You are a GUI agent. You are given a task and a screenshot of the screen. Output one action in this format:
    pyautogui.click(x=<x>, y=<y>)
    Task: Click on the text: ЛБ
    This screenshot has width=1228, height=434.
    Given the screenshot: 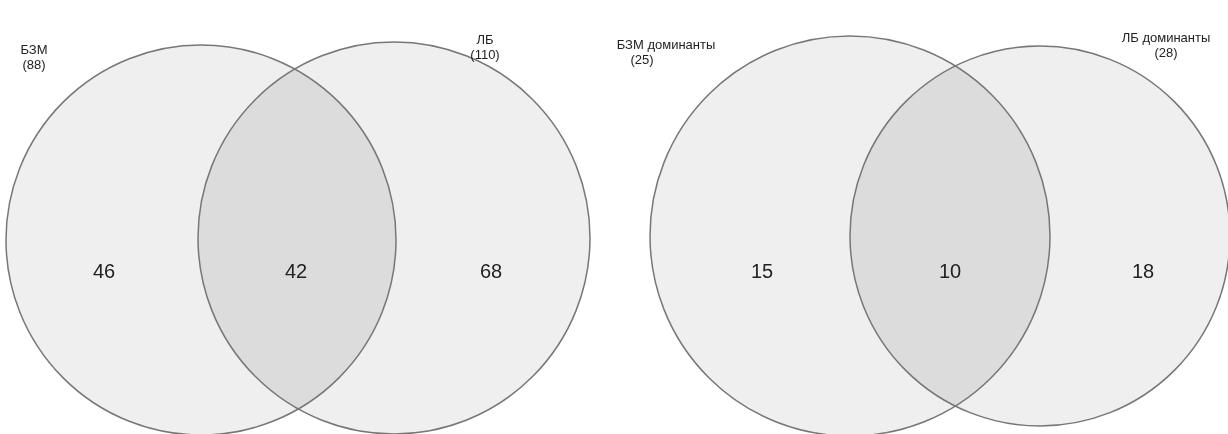 What is the action you would take?
    pyautogui.click(x=485, y=39)
    